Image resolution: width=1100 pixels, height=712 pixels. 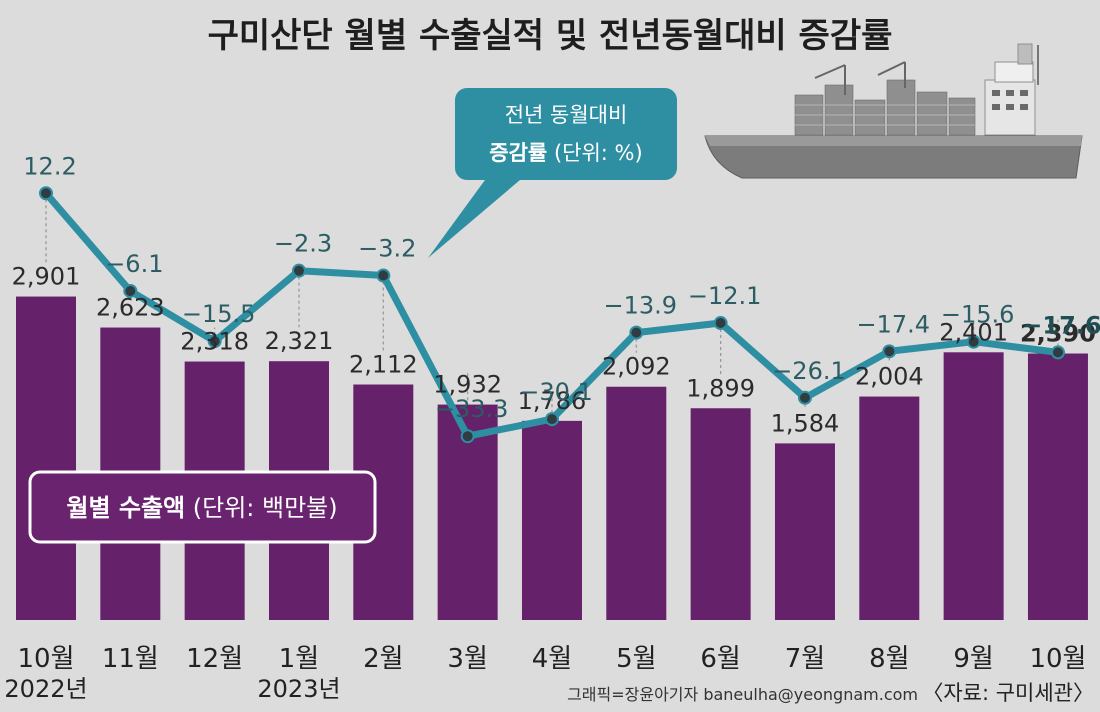 I want to click on source-label: 〈자료: 구미세관〉, so click(x=1008, y=693).